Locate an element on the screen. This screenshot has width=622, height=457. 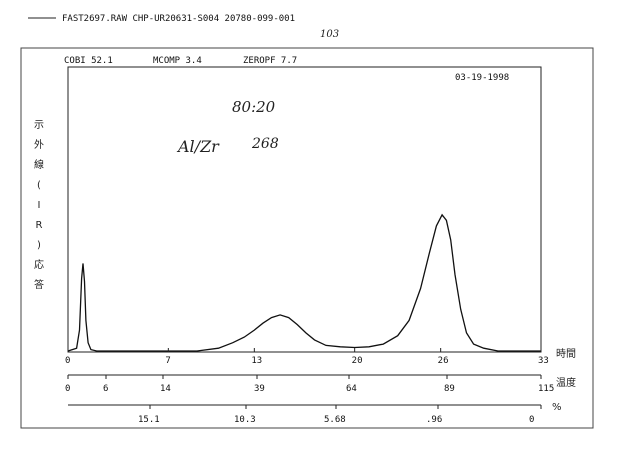
y-label-char: 答 is located at coordinates (39, 284).